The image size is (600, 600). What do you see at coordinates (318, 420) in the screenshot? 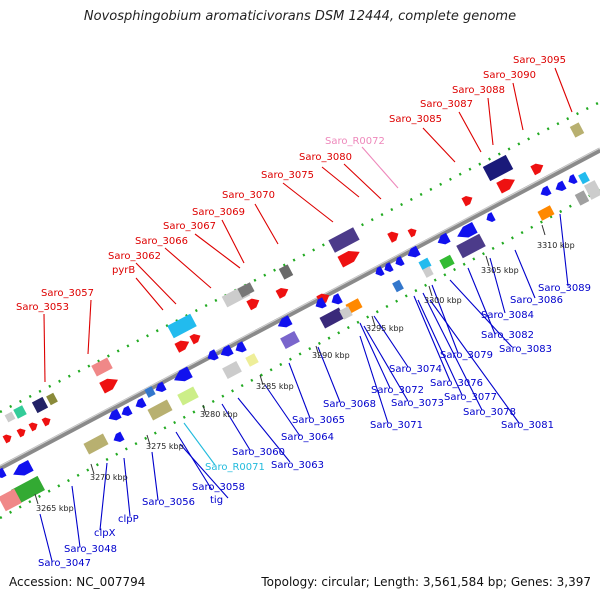
I see `gene-label: Saro_3065` at bounding box center [318, 420].